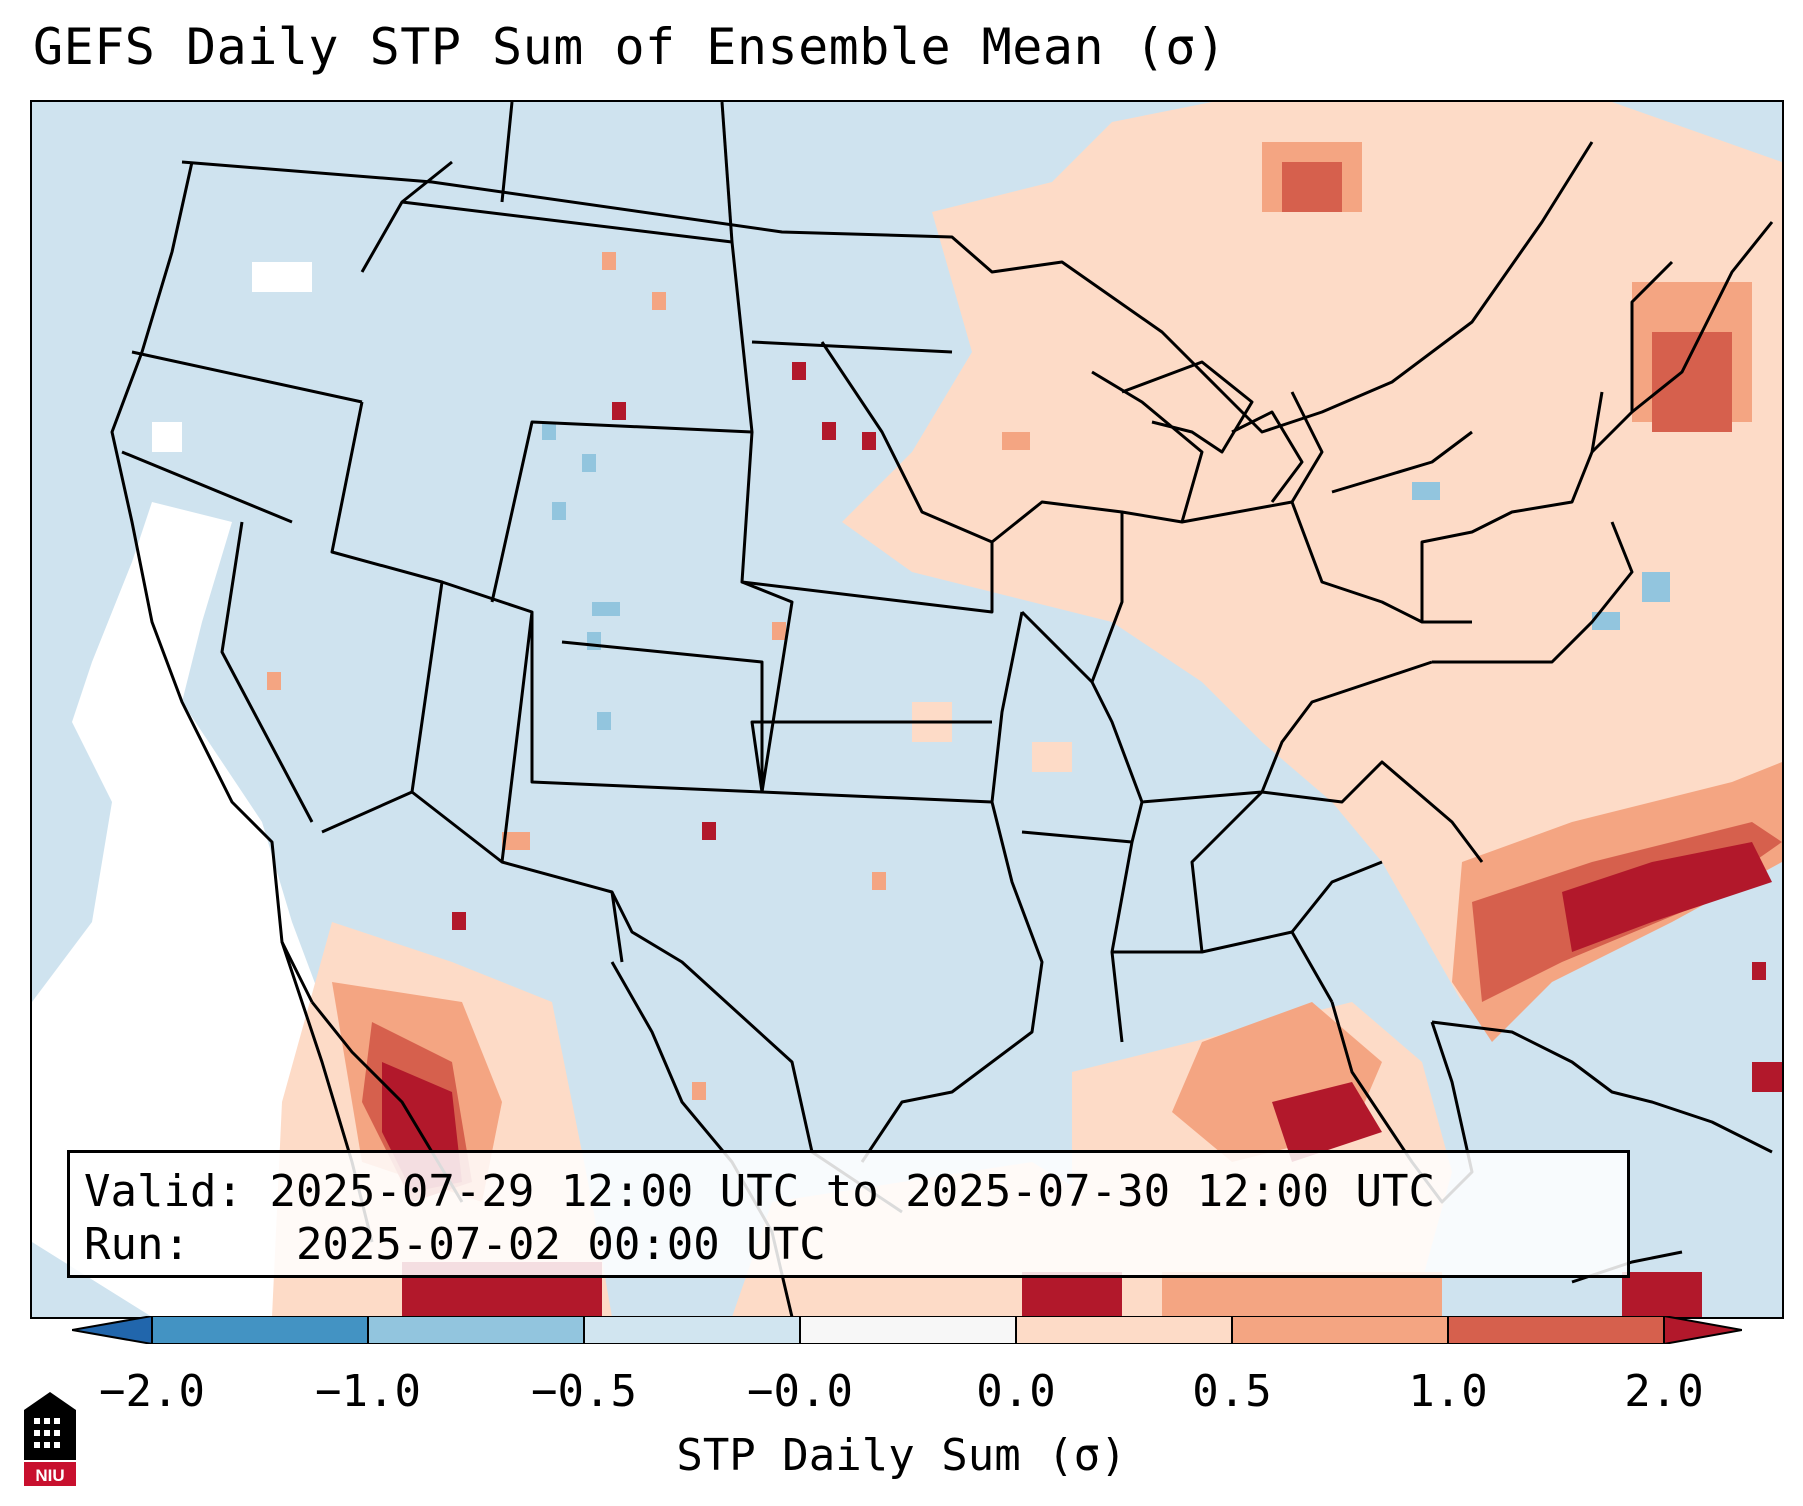 Image resolution: width=1803 pixels, height=1506 pixels. I want to click on valid-label: Valid:, so click(163, 1191).